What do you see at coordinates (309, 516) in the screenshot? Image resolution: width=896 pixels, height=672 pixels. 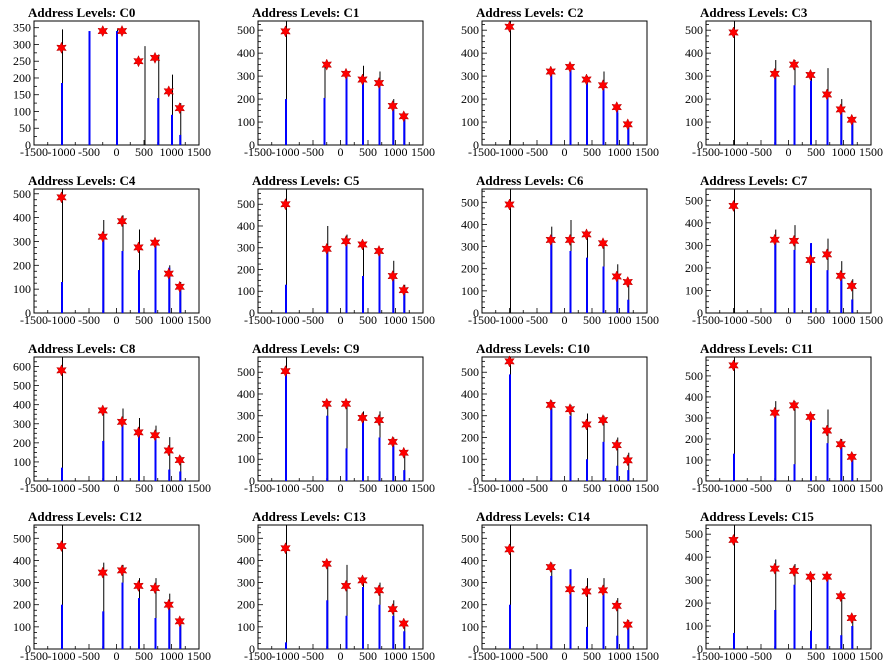 I see `panel-title: Address Levels: C13` at bounding box center [309, 516].